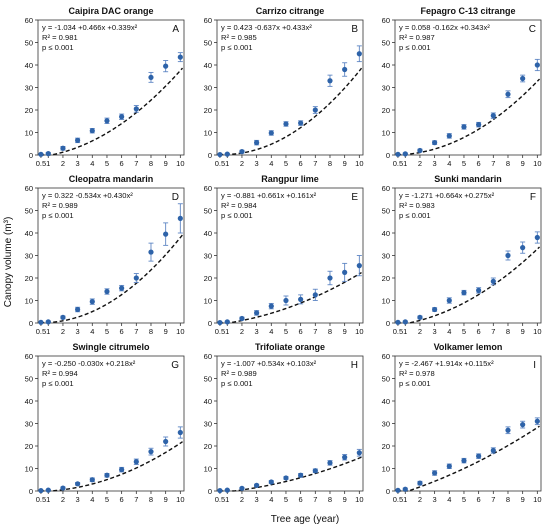 The width and height of the screenshot is (550, 530). I want to click on x-tick-label: 3, so click(435, 163).